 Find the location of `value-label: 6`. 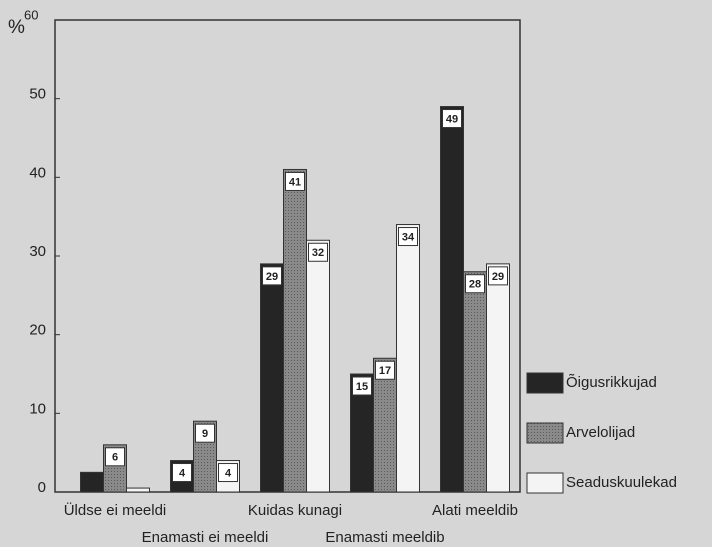

value-label: 6 is located at coordinates (115, 458).